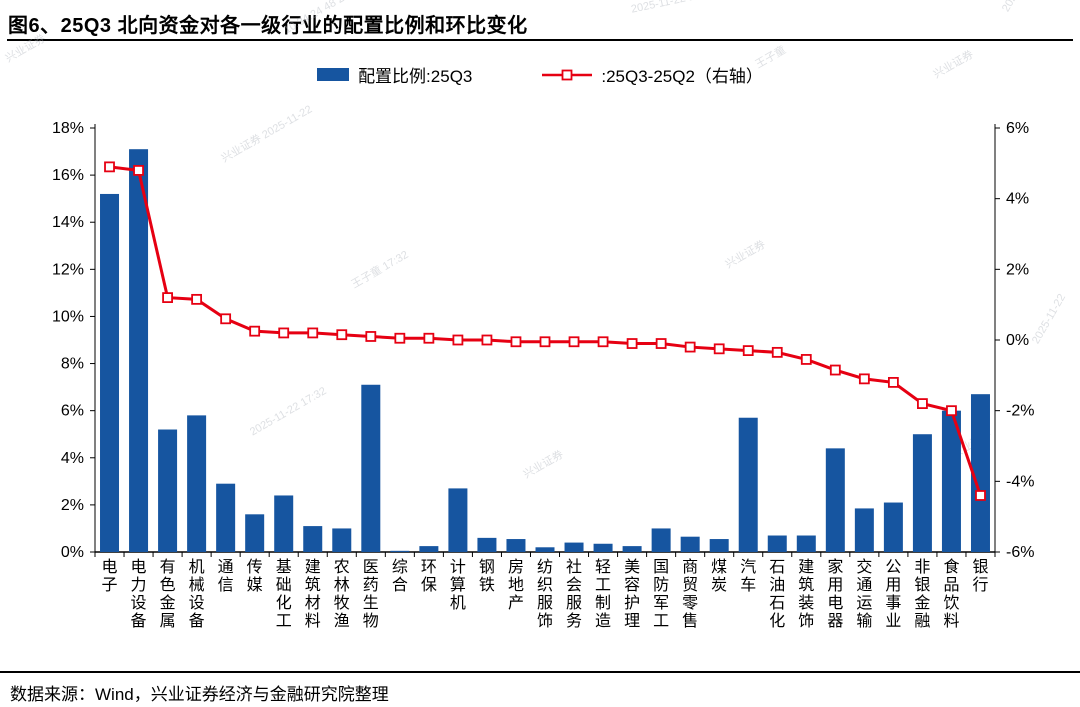 This screenshot has width=1080, height=707. Describe the element at coordinates (661, 594) in the screenshot. I see `x-axis-category-label: 国防军工` at that location.